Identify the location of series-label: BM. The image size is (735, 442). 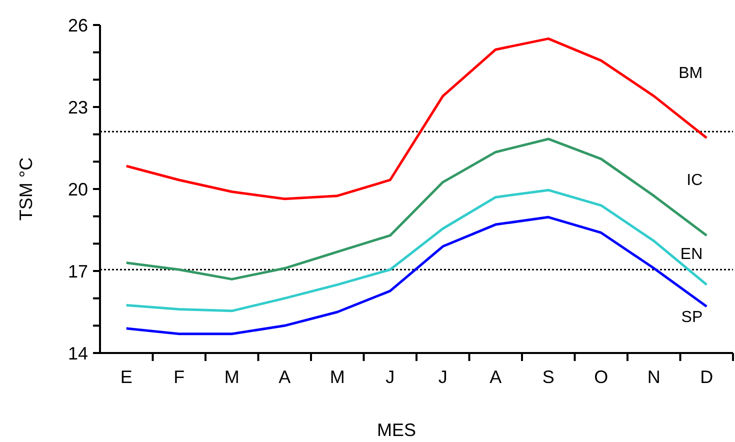
(690, 73).